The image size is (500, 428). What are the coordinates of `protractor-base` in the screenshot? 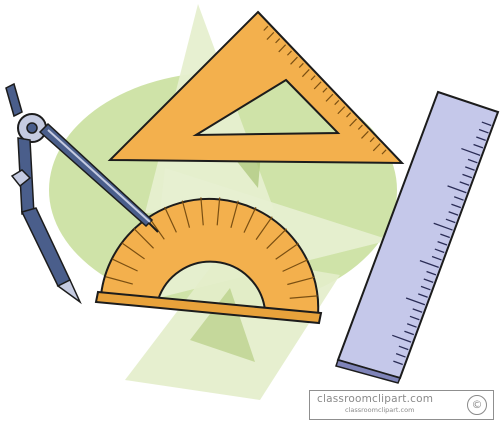 It's located at (208, 307).